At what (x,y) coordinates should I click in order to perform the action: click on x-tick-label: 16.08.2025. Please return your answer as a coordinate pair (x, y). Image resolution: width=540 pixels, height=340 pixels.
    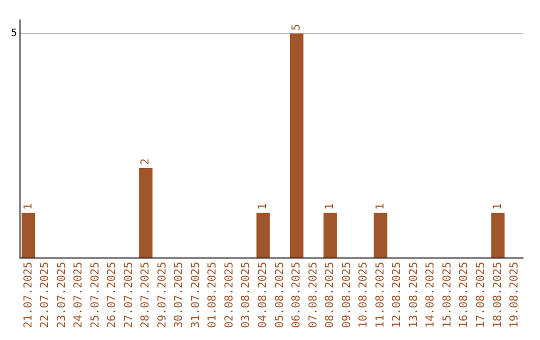
    Looking at the image, I should click on (463, 295).